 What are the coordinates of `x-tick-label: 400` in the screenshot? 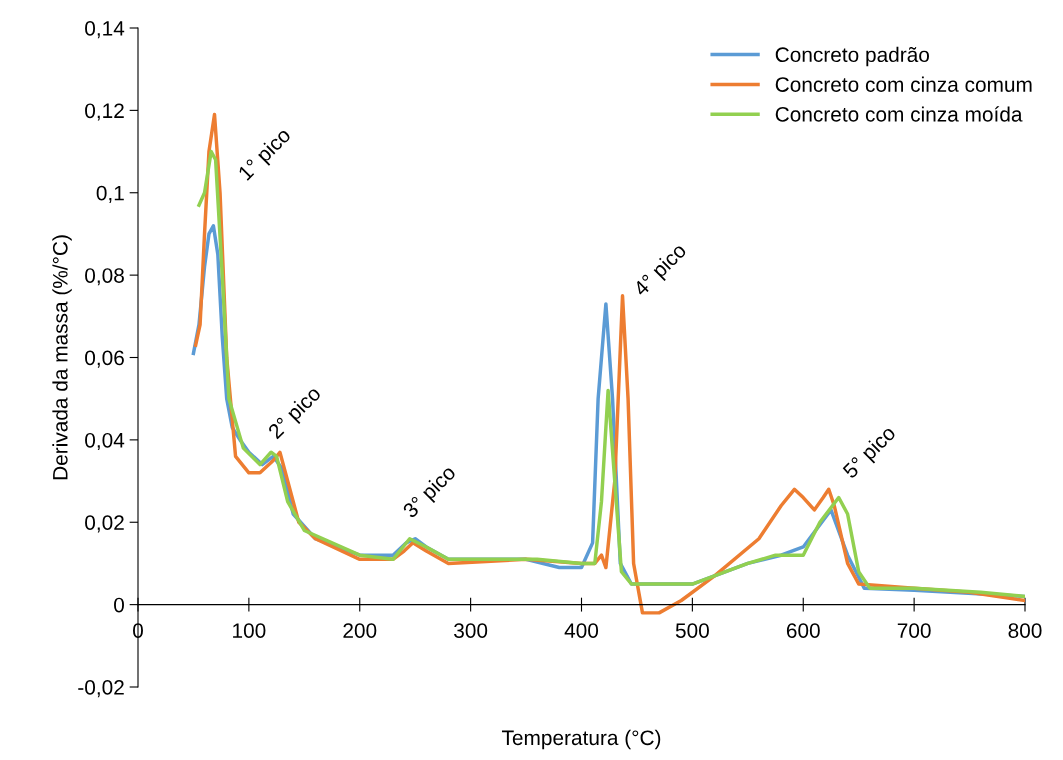 It's located at (581, 630).